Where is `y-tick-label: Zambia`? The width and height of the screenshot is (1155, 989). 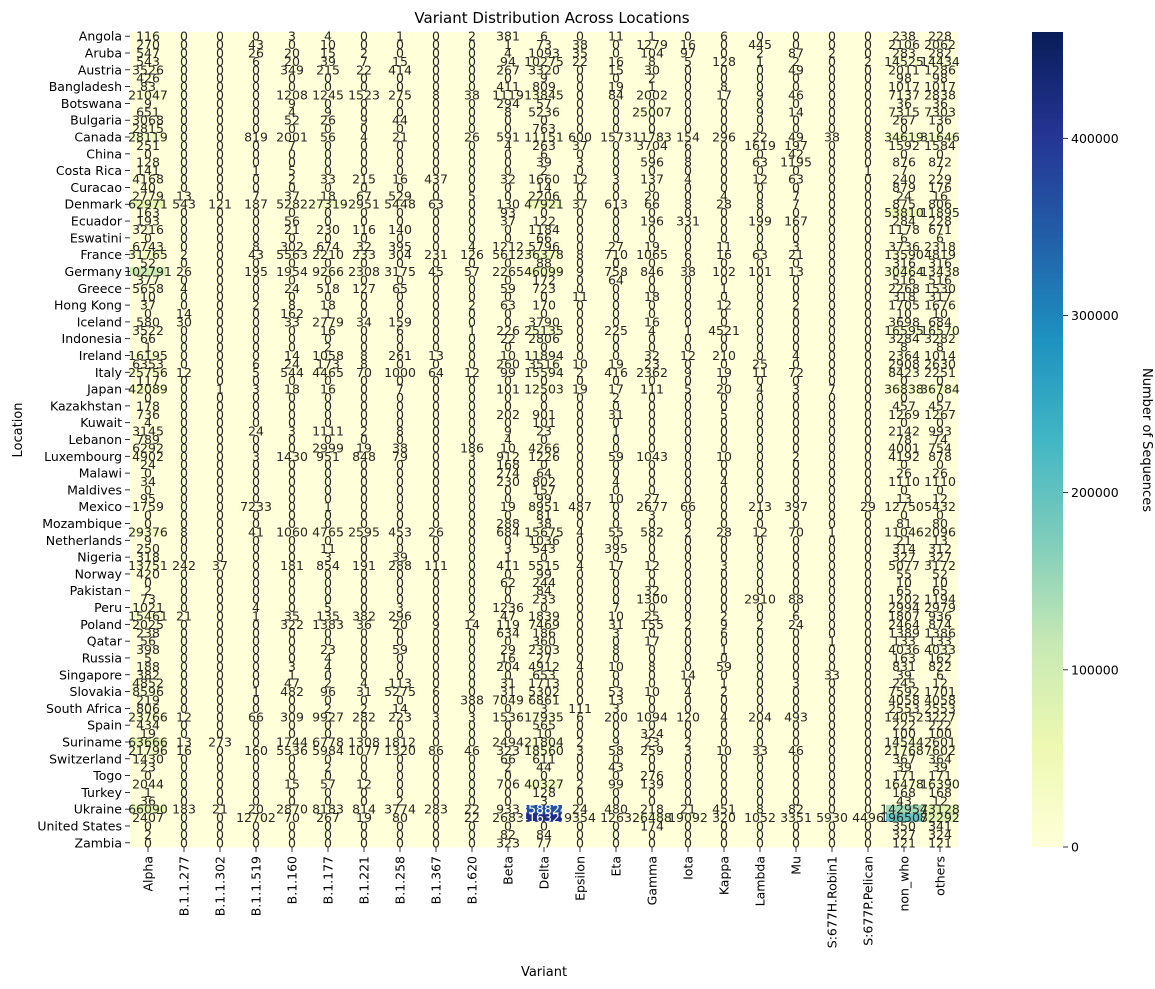 y-tick-label: Zambia is located at coordinates (98, 842).